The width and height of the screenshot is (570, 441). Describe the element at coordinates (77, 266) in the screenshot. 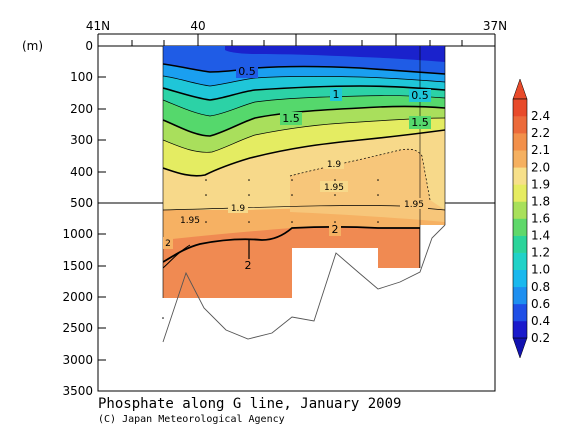

I see `y-tick-label: 1500` at that location.